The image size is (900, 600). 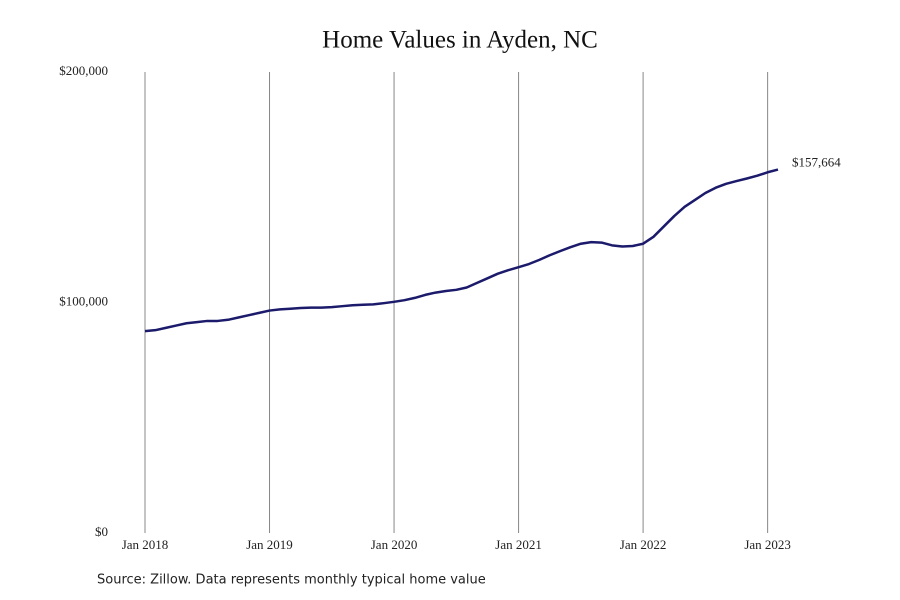 What do you see at coordinates (145, 544) in the screenshot?
I see `x-tick-label: Jan 2018` at bounding box center [145, 544].